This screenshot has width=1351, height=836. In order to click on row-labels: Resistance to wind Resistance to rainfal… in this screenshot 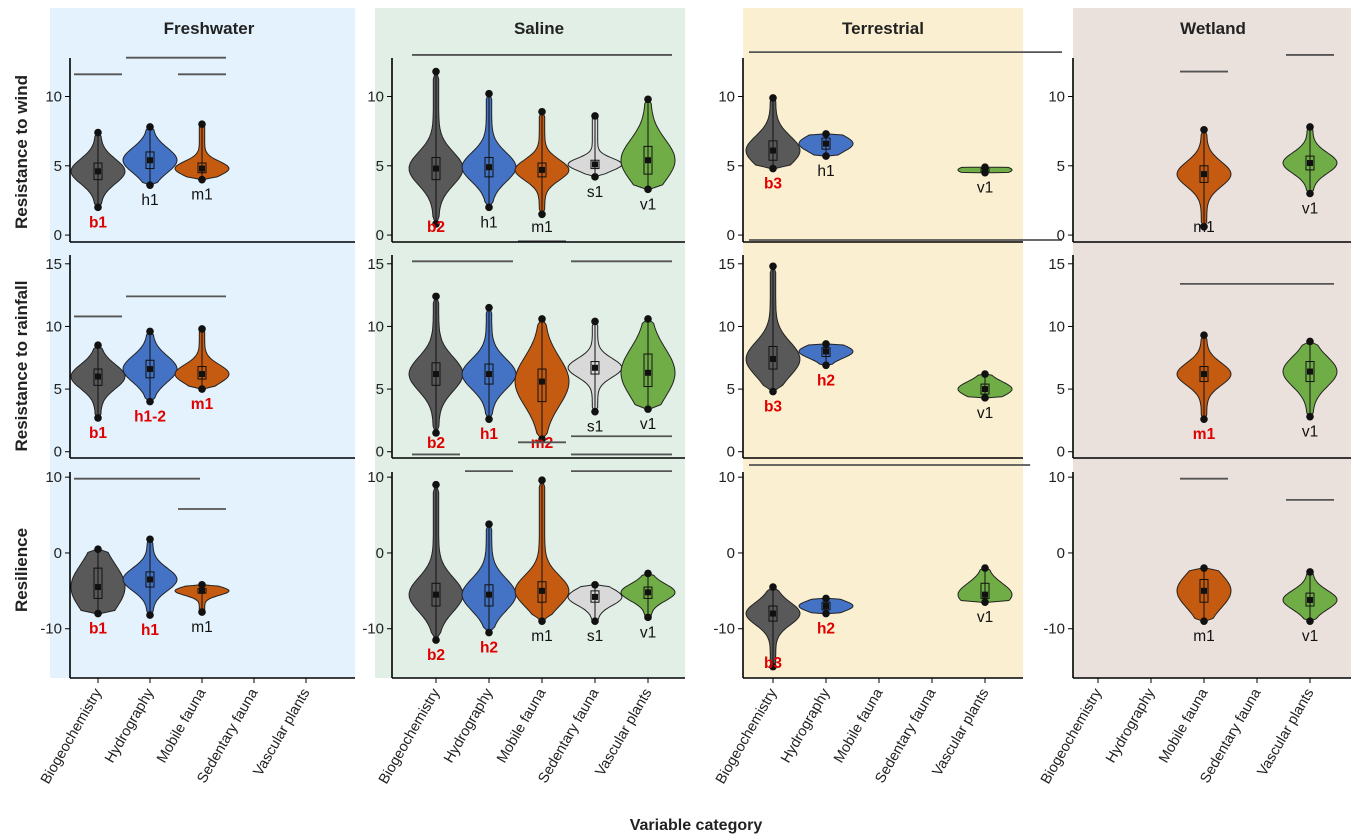, I will do `click(21, 343)`.